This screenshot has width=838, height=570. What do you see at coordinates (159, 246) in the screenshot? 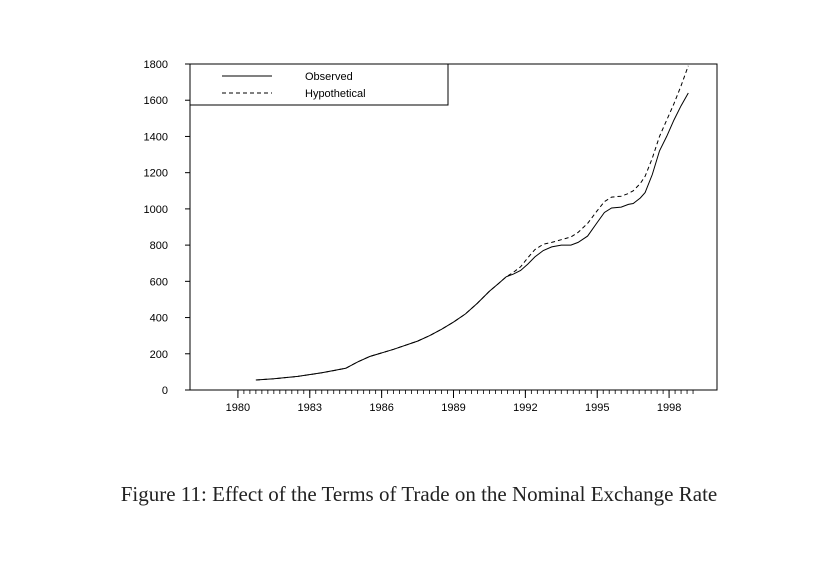
I see `y-tick-label: 800` at bounding box center [159, 246].